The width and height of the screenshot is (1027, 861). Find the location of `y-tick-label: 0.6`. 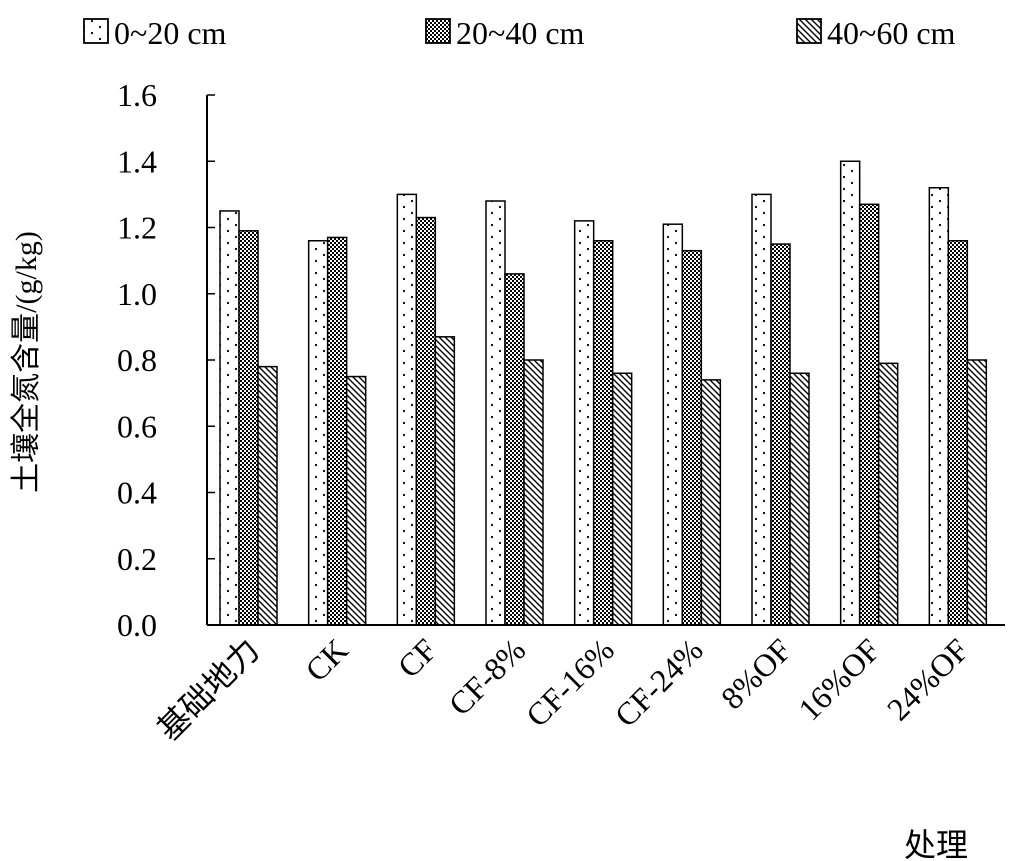

y-tick-label: 0.6 is located at coordinates (137, 426).